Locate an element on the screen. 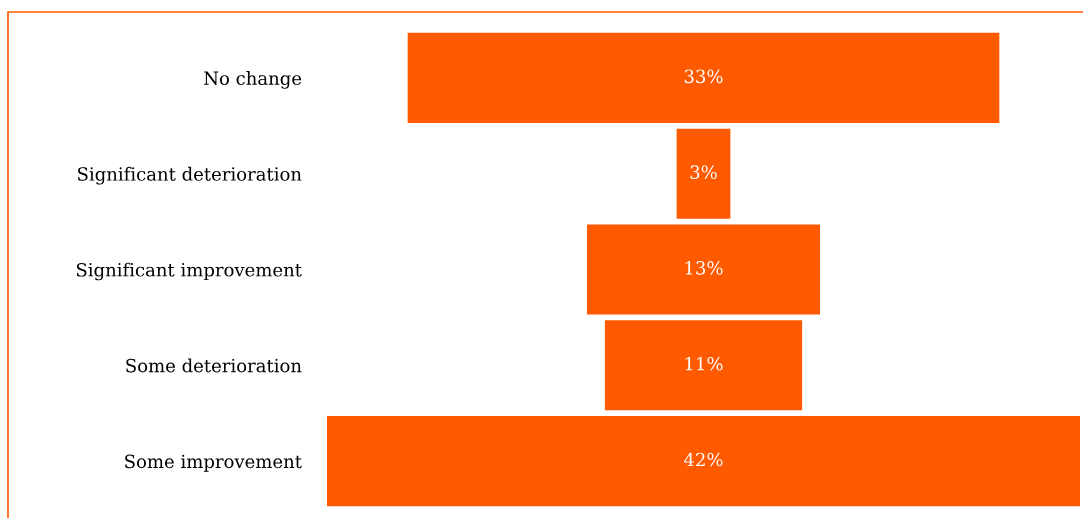 The width and height of the screenshot is (1083, 518). data-label: 11% is located at coordinates (704, 363).